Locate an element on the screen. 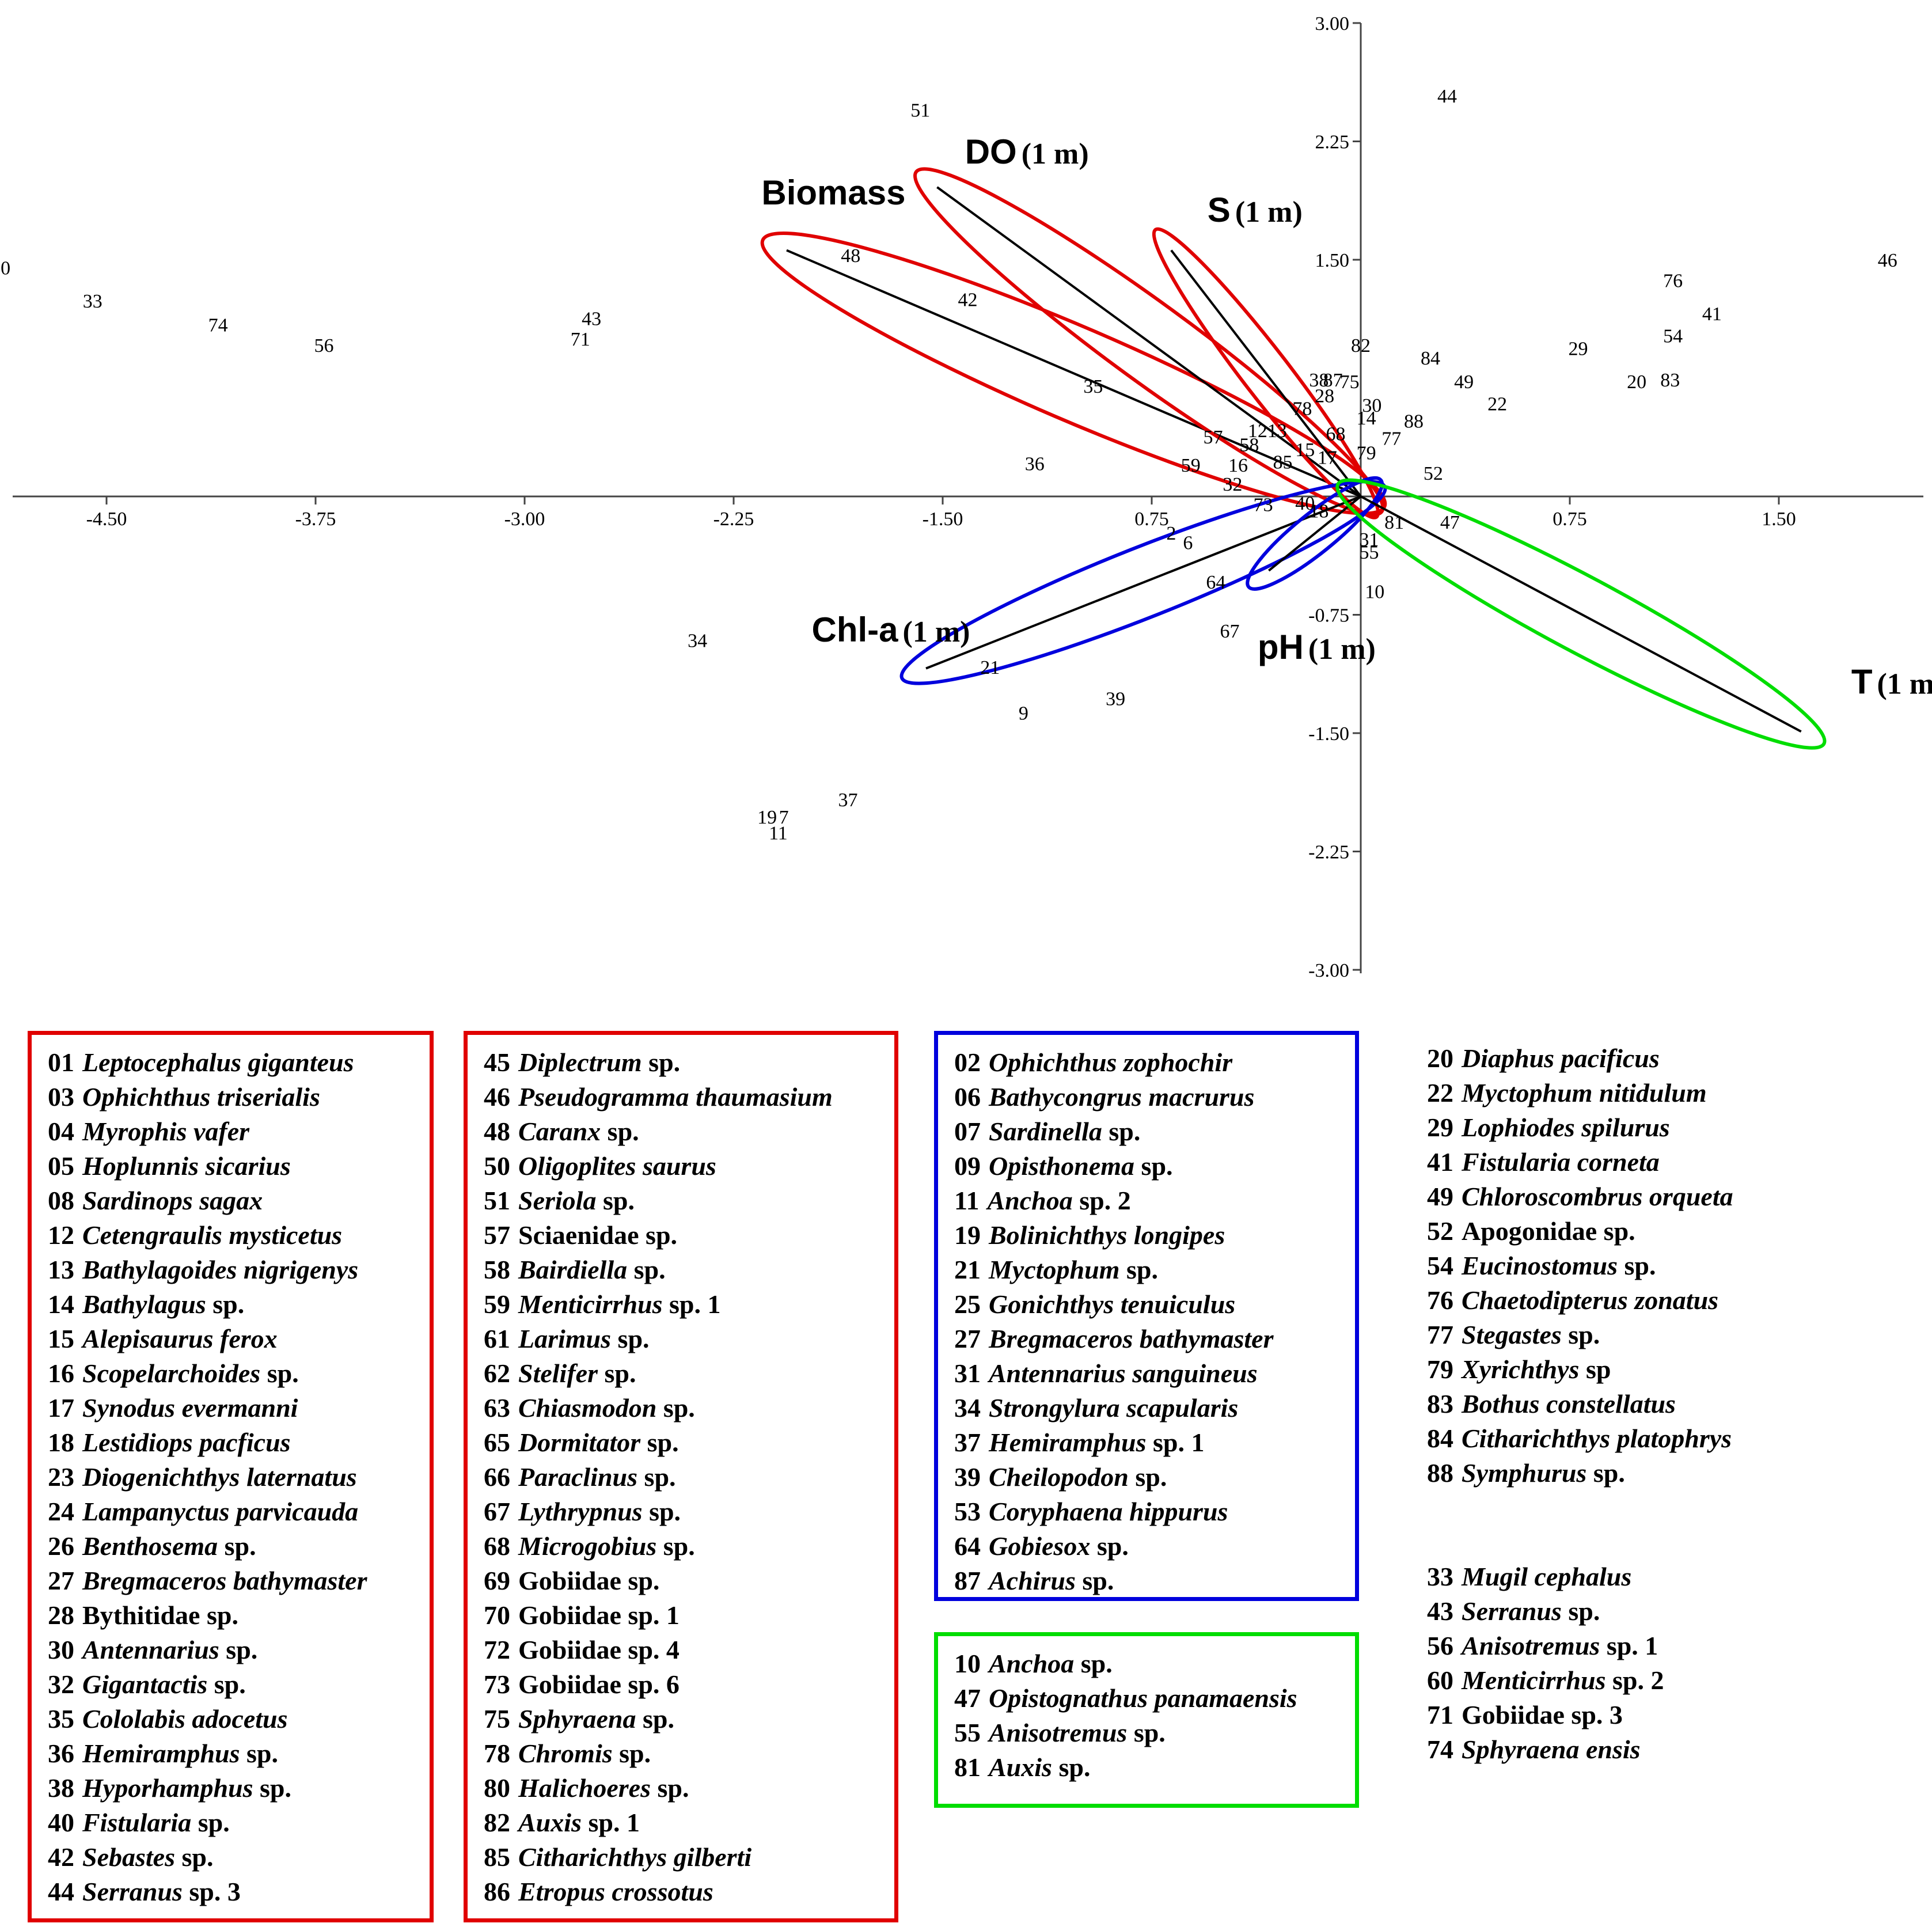 This screenshot has width=1932, height=1927. species-code: 28 is located at coordinates (61, 1615).